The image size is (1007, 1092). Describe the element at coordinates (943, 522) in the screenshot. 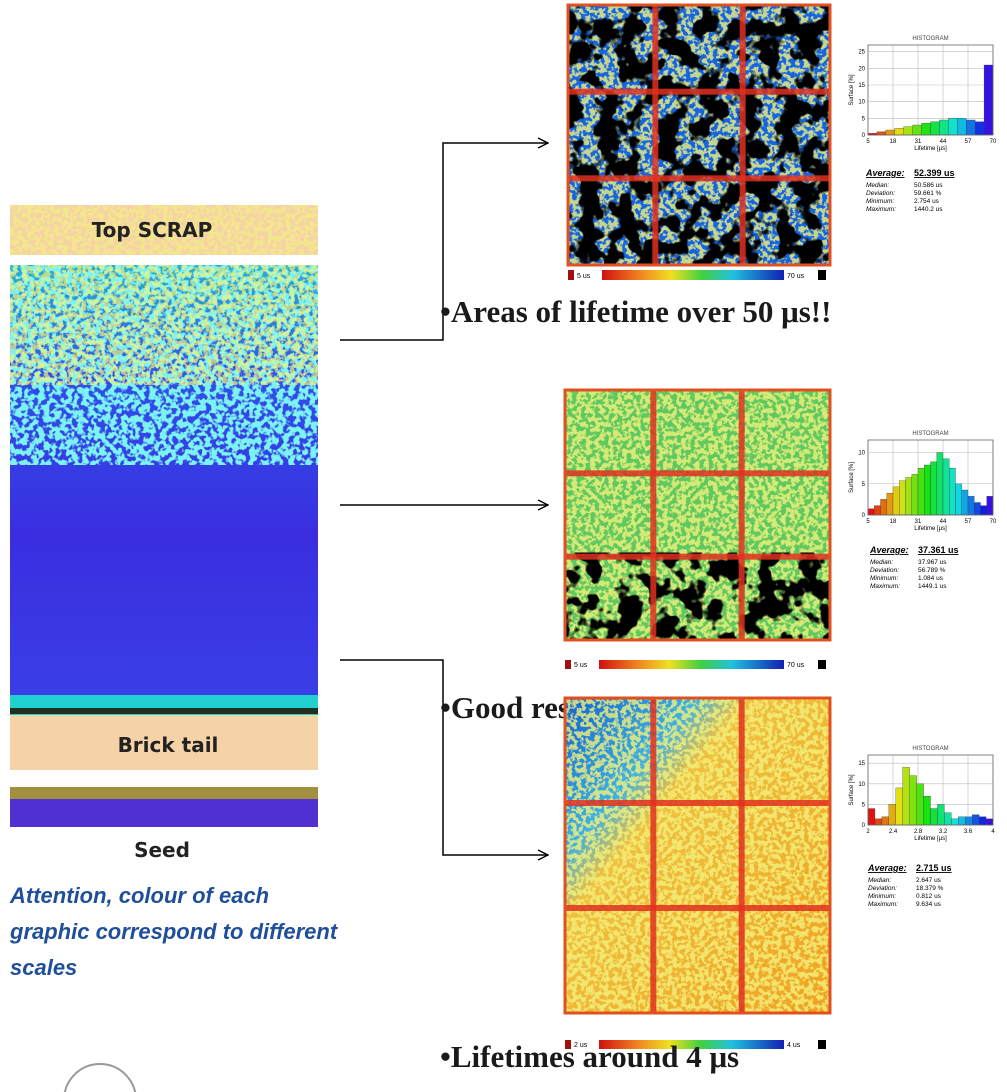

I see `x-tick-label: 44` at that location.